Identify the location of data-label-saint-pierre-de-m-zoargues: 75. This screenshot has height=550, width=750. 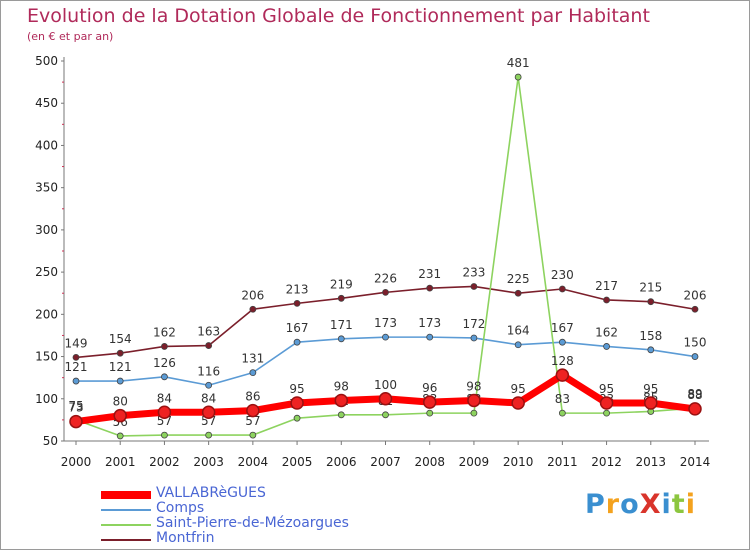
(75, 406).